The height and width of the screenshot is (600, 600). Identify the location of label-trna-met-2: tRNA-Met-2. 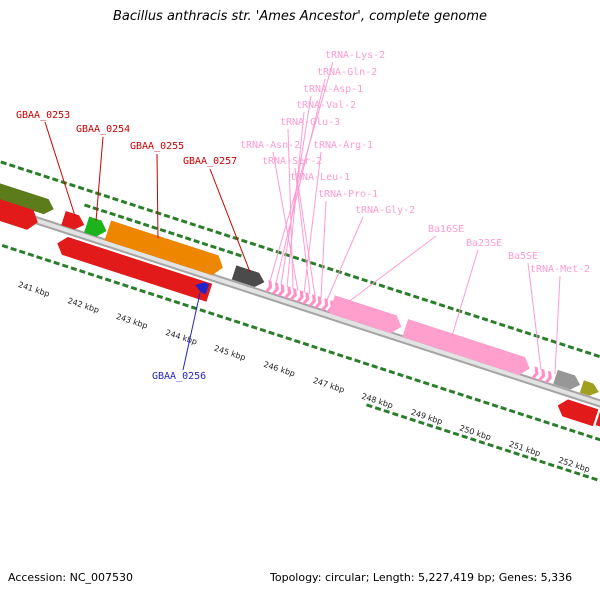
(560, 269).